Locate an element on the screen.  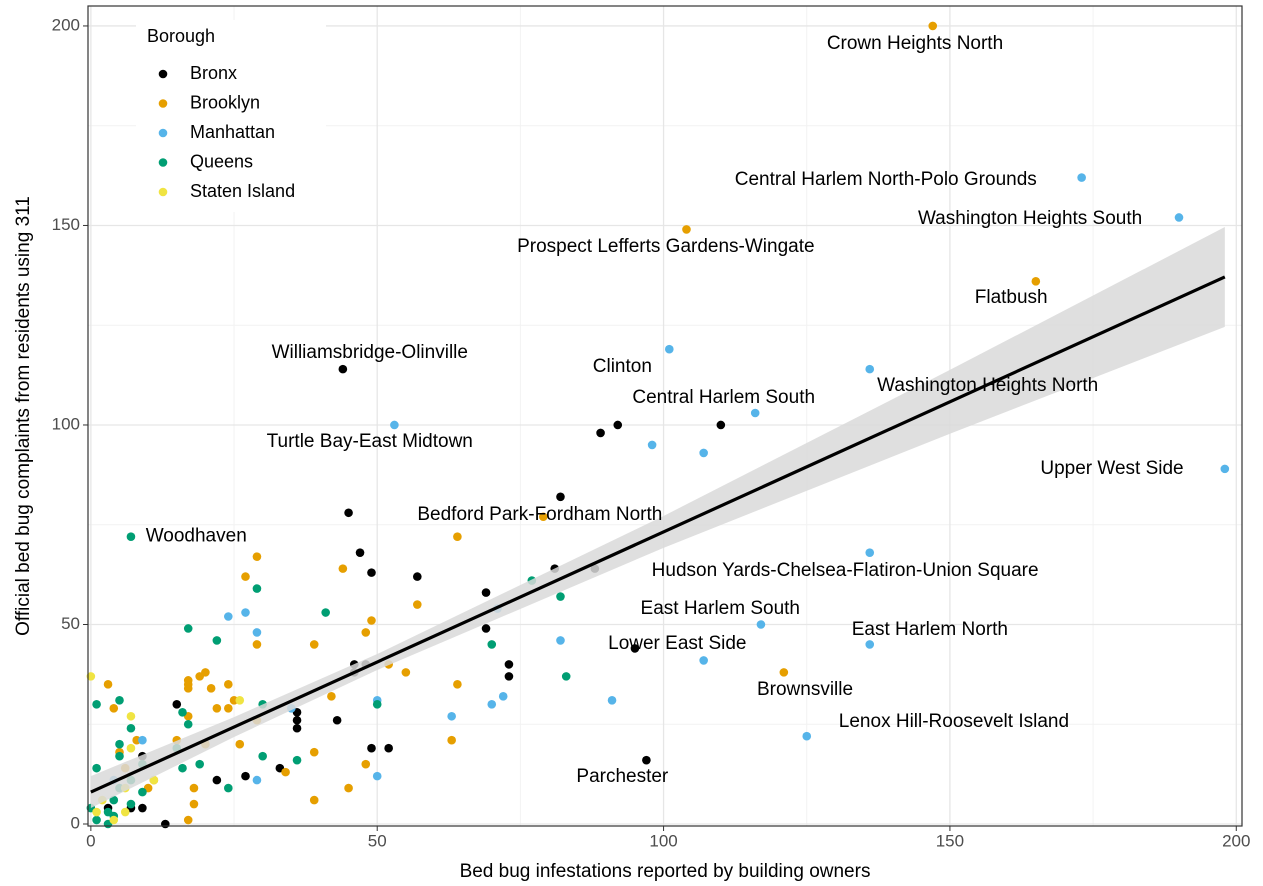
point-label: Prospect Lefferts Gardens-Wingate is located at coordinates (665, 246).